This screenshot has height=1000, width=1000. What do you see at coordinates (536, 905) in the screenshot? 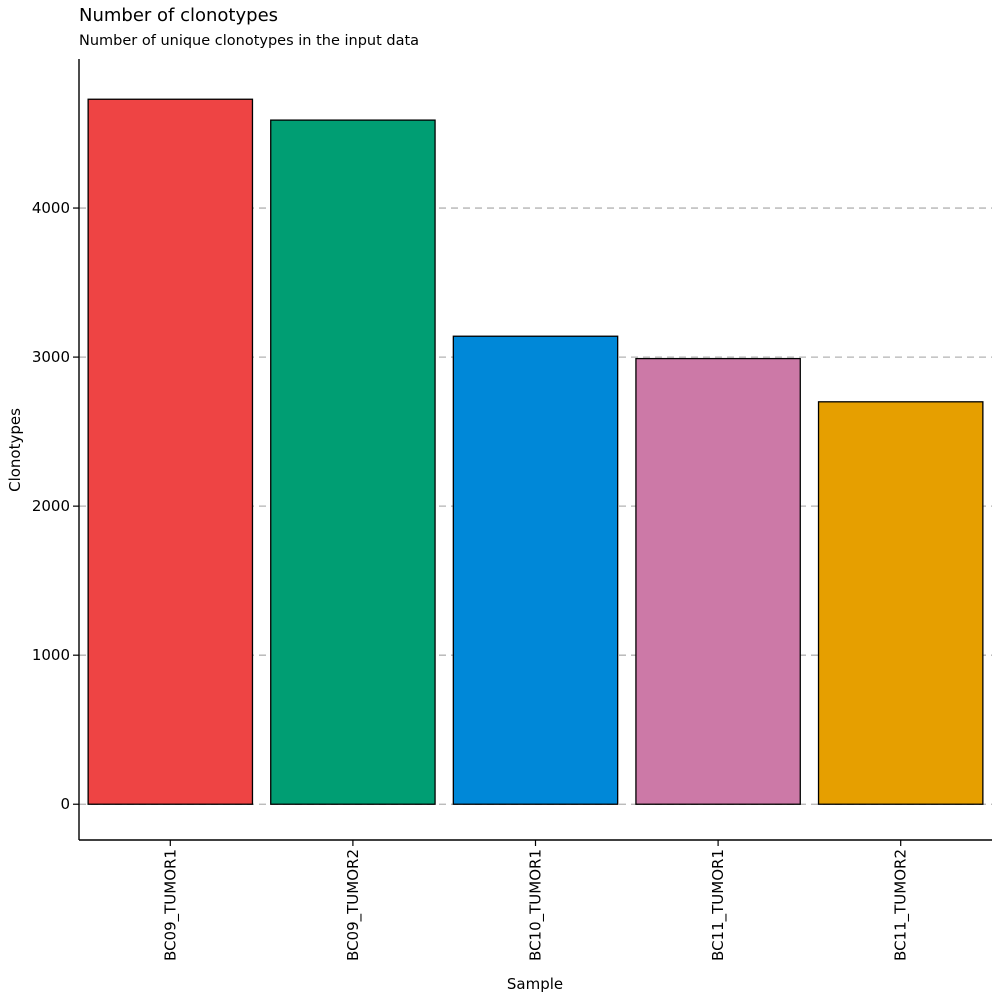
I see `x-tick-label: BC10_TUMOR1` at bounding box center [536, 905].